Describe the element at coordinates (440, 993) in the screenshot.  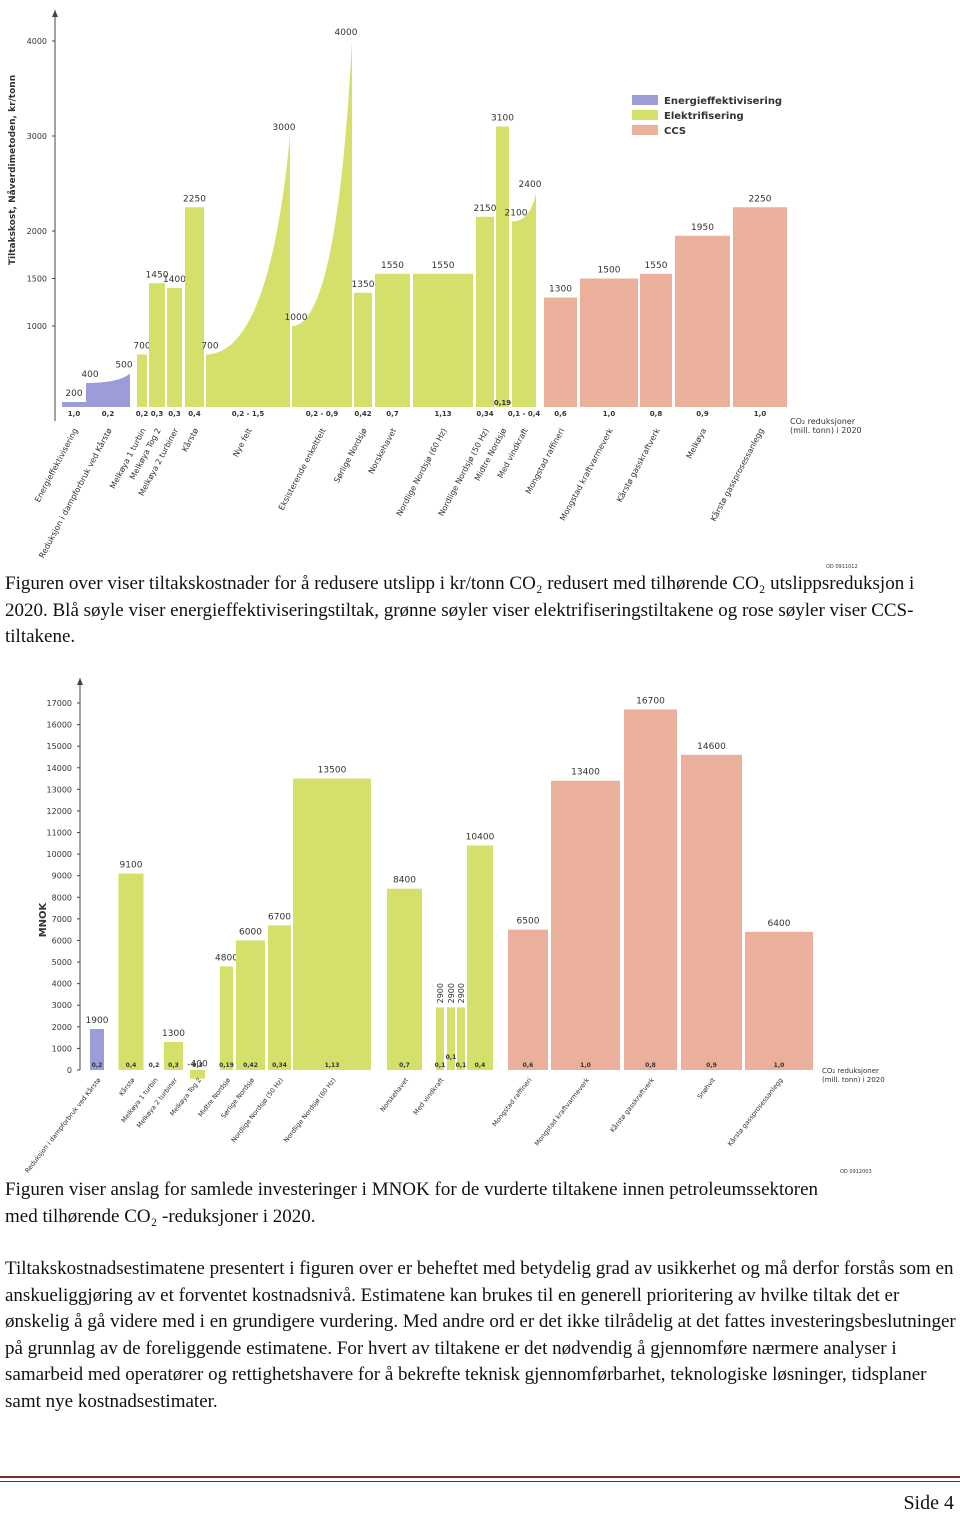
I see `value-label: 2900` at that location.